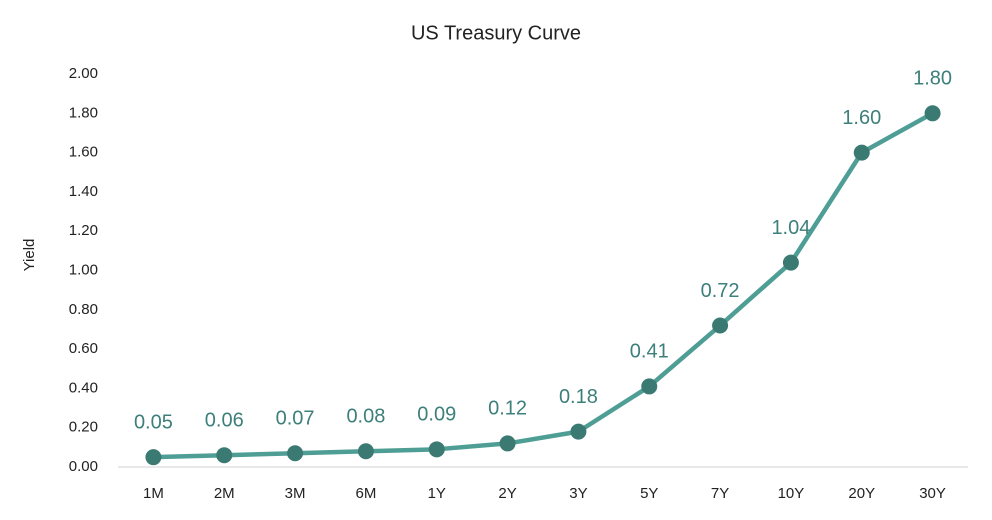 The width and height of the screenshot is (992, 520). Describe the element at coordinates (932, 79) in the screenshot. I see `data-label: 1.80` at that location.